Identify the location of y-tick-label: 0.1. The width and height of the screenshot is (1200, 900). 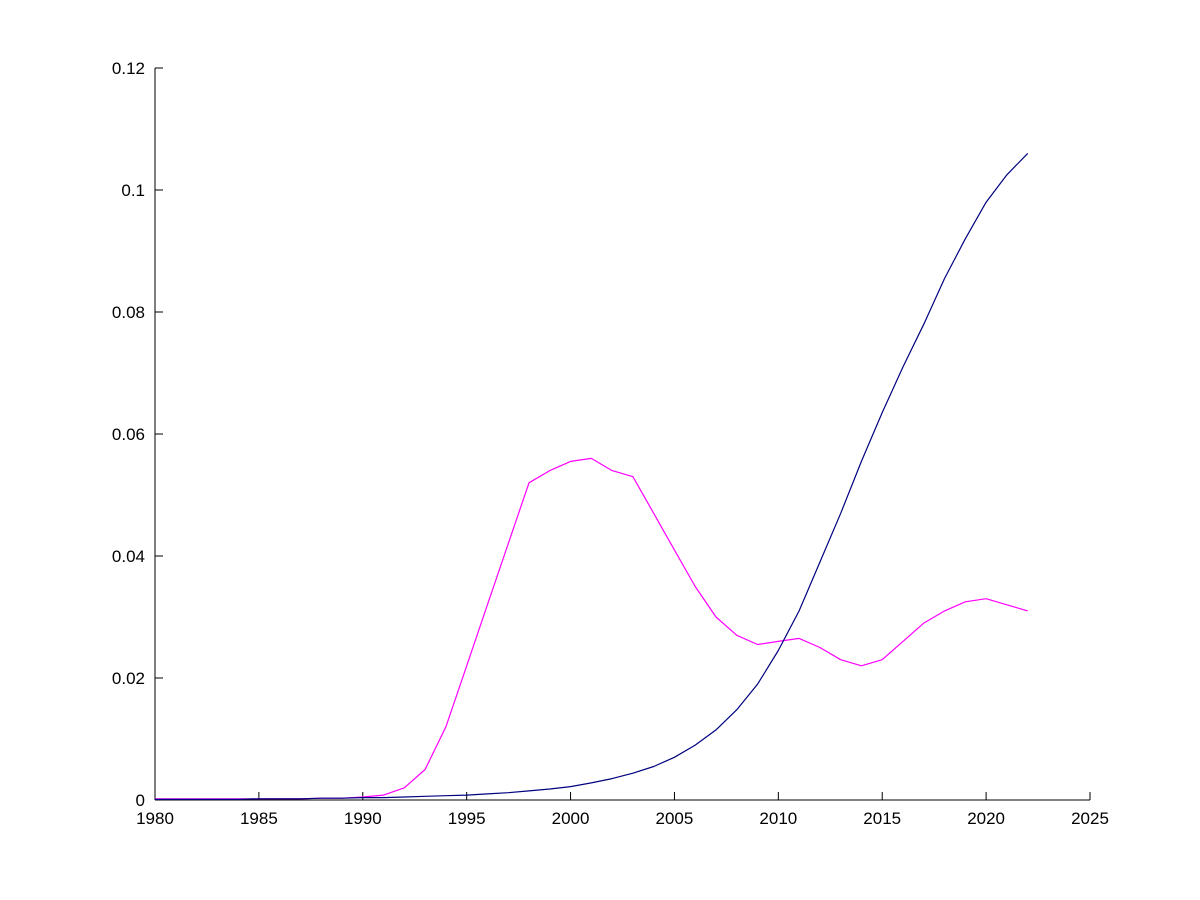
(133, 190).